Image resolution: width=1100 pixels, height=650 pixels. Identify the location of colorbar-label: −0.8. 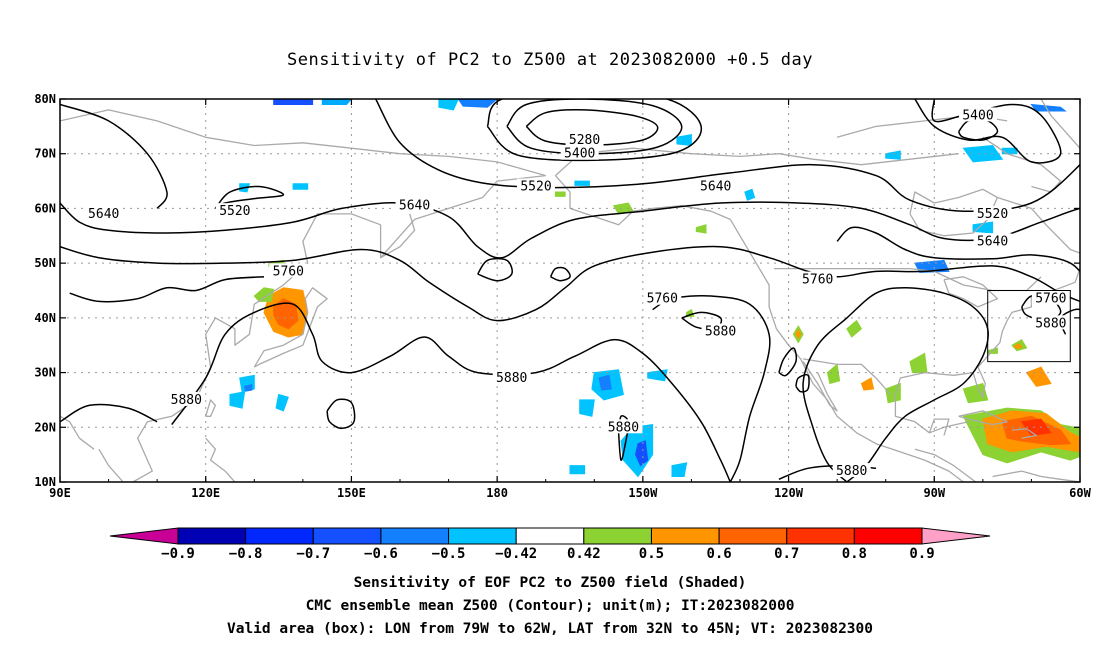
(246, 554).